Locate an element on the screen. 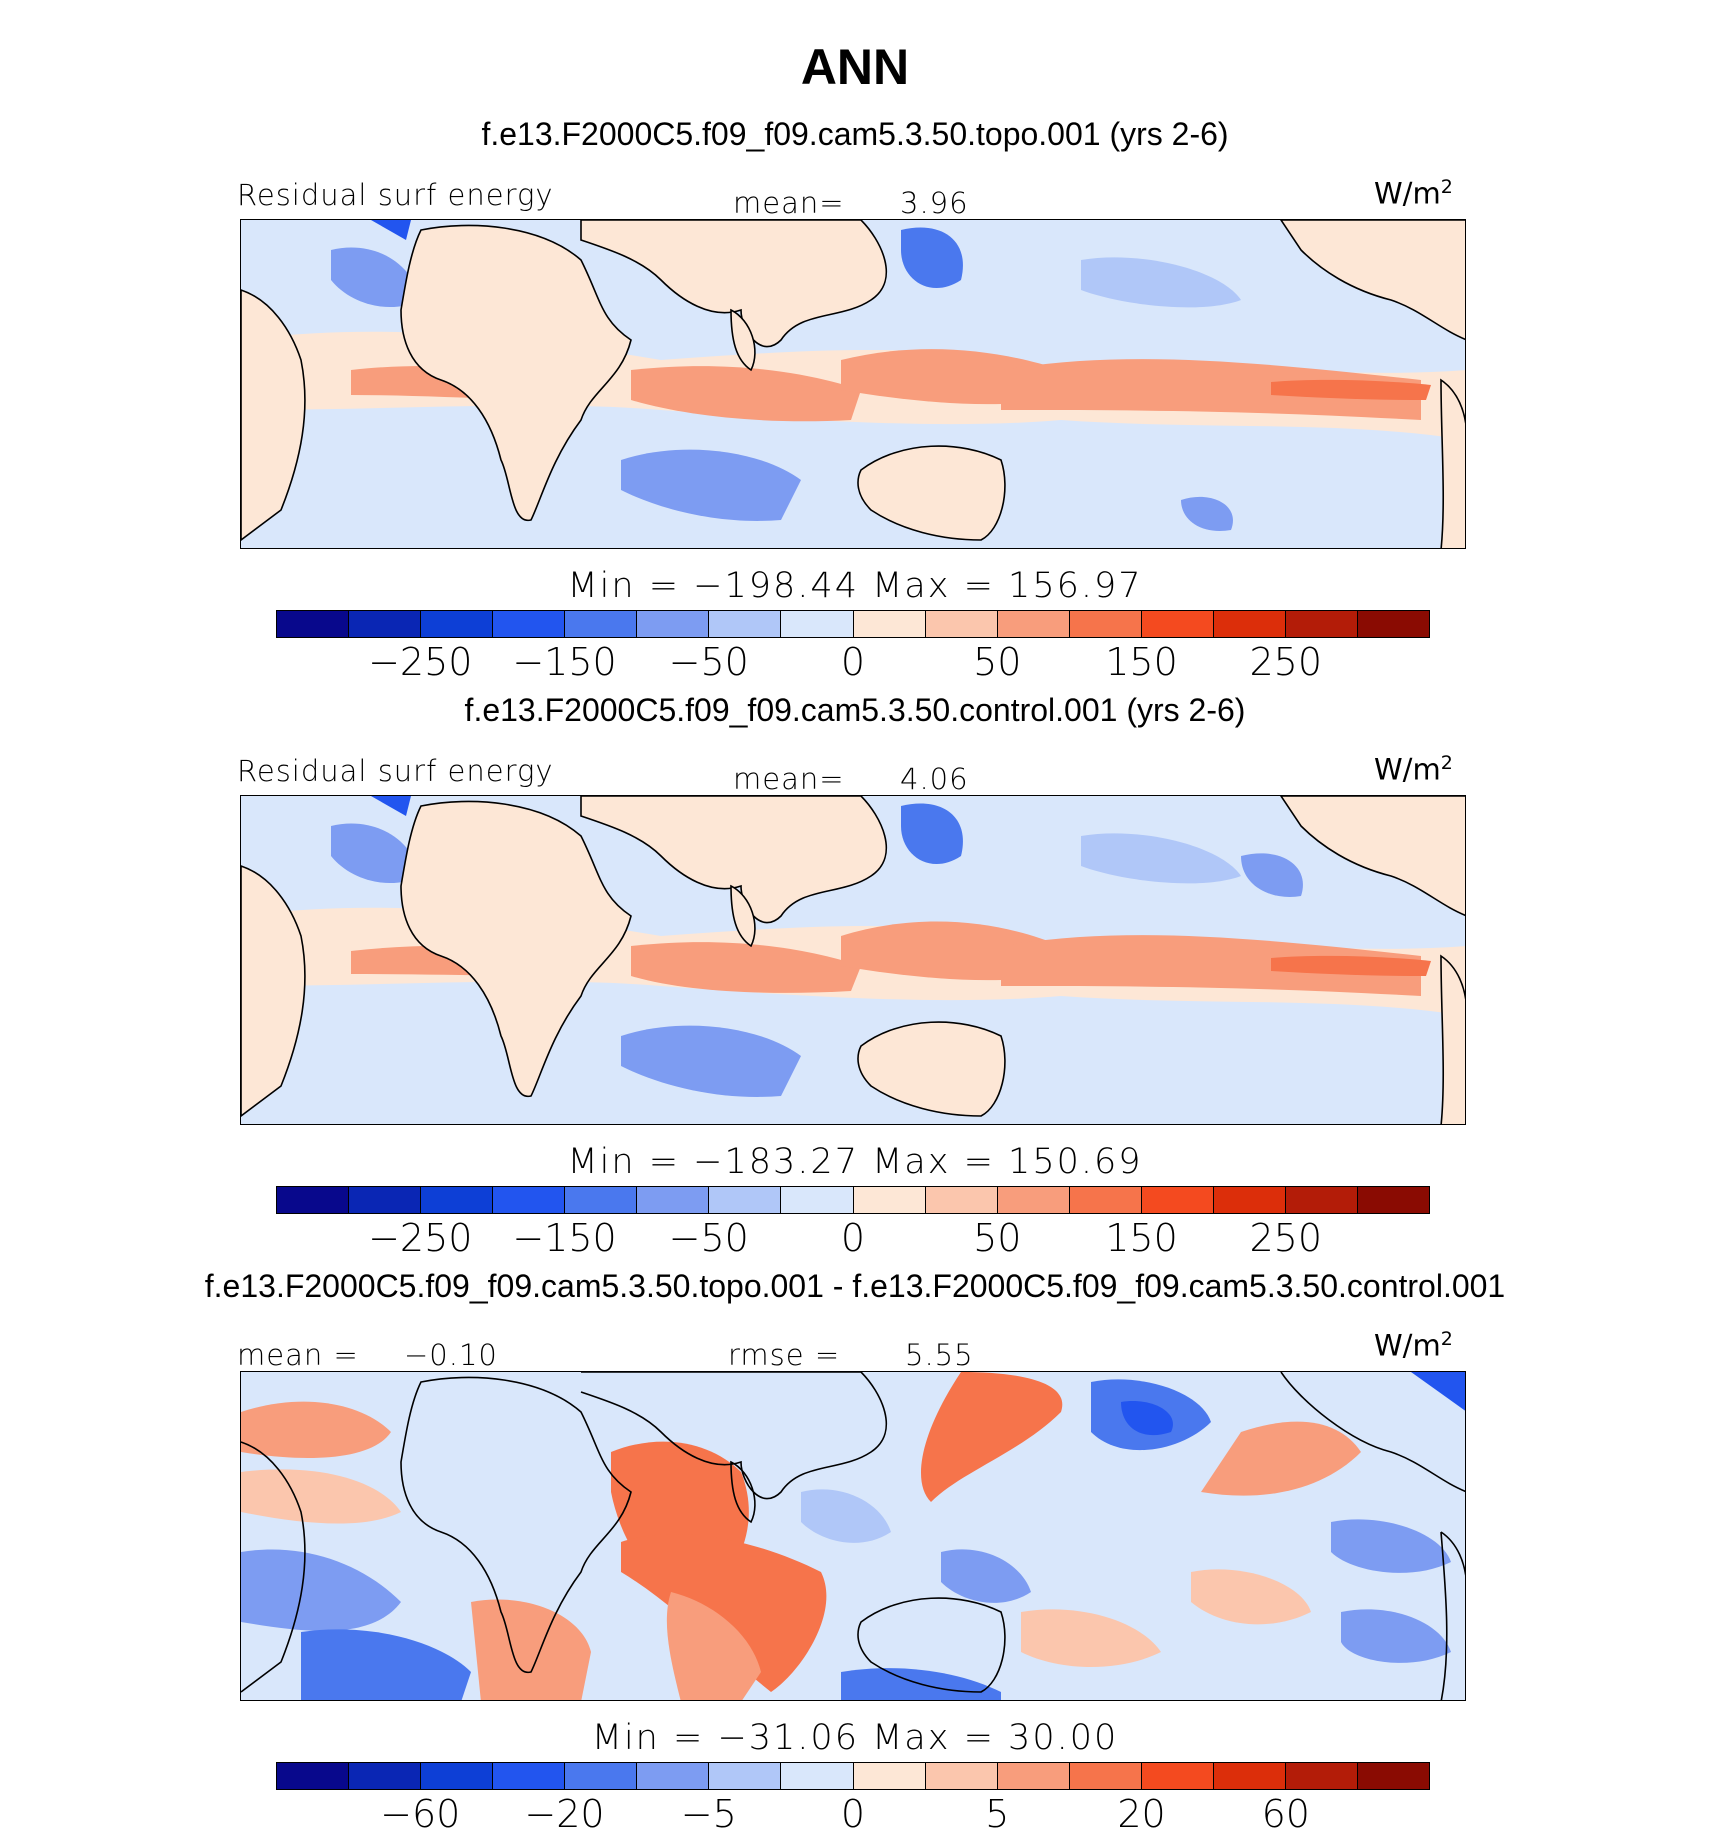  colorbar-tick-label: −20 is located at coordinates (564, 1814).